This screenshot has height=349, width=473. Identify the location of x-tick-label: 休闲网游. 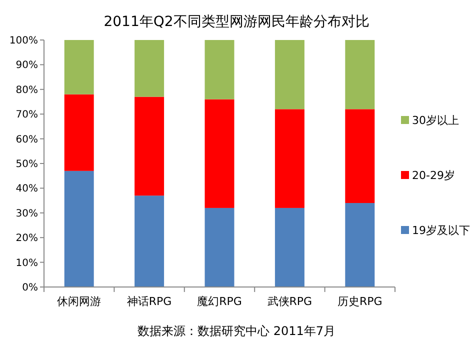
(79, 301).